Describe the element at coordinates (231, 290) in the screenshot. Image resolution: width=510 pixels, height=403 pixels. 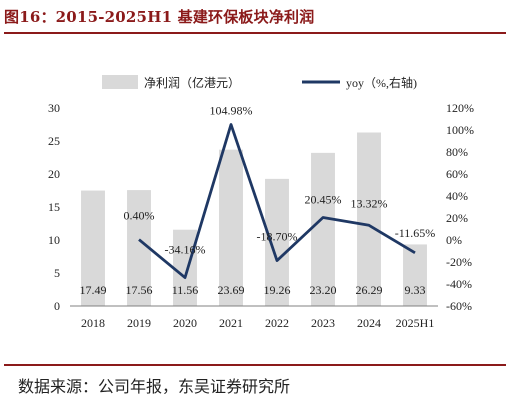
I see `bar-label-2021: 23.69` at that location.